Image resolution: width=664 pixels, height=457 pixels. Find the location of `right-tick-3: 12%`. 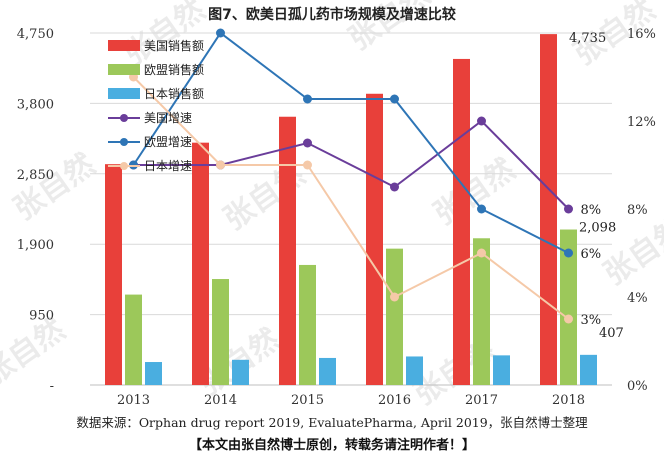

right-tick-3: 12% is located at coordinates (641, 122).